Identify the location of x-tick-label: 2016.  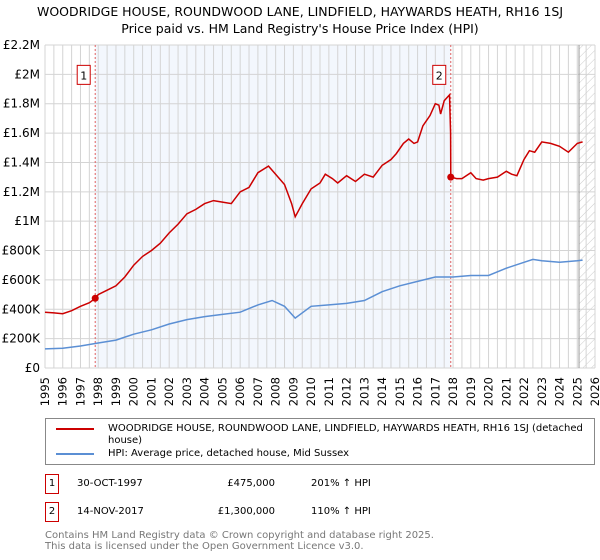
(418, 391).